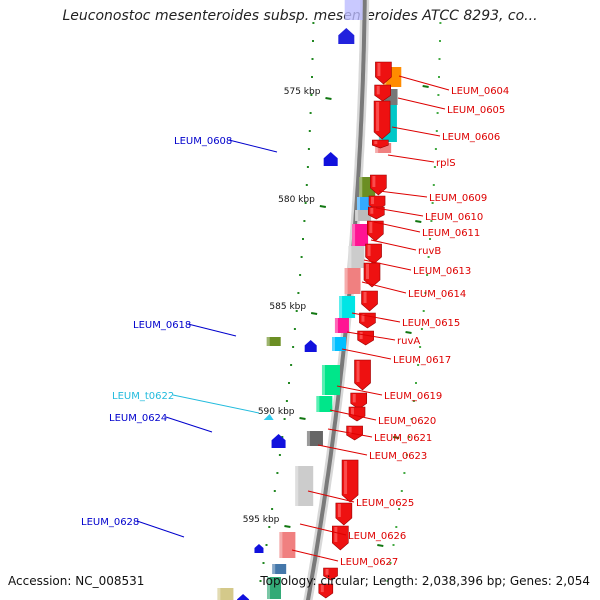 The image size is (600, 600). What do you see at coordinates (219, 594) in the screenshot?
I see `cog-box-plus-shine` at bounding box center [219, 594].